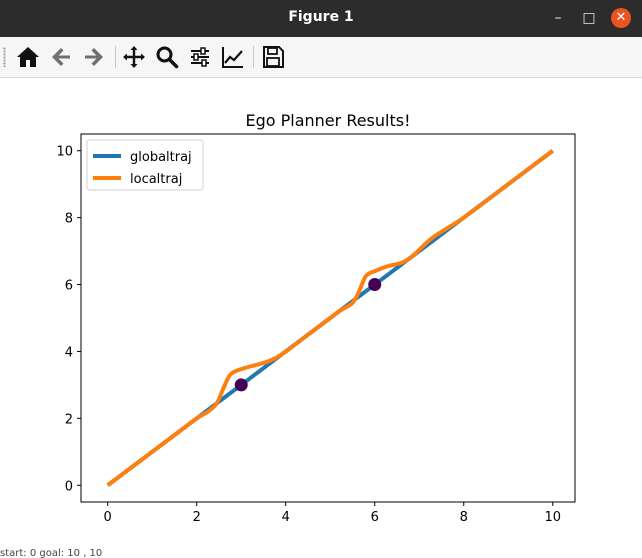 Image resolution: width=642 pixels, height=558 pixels. Describe the element at coordinates (64, 152) in the screenshot. I see `y-tick-label: 10` at that location.